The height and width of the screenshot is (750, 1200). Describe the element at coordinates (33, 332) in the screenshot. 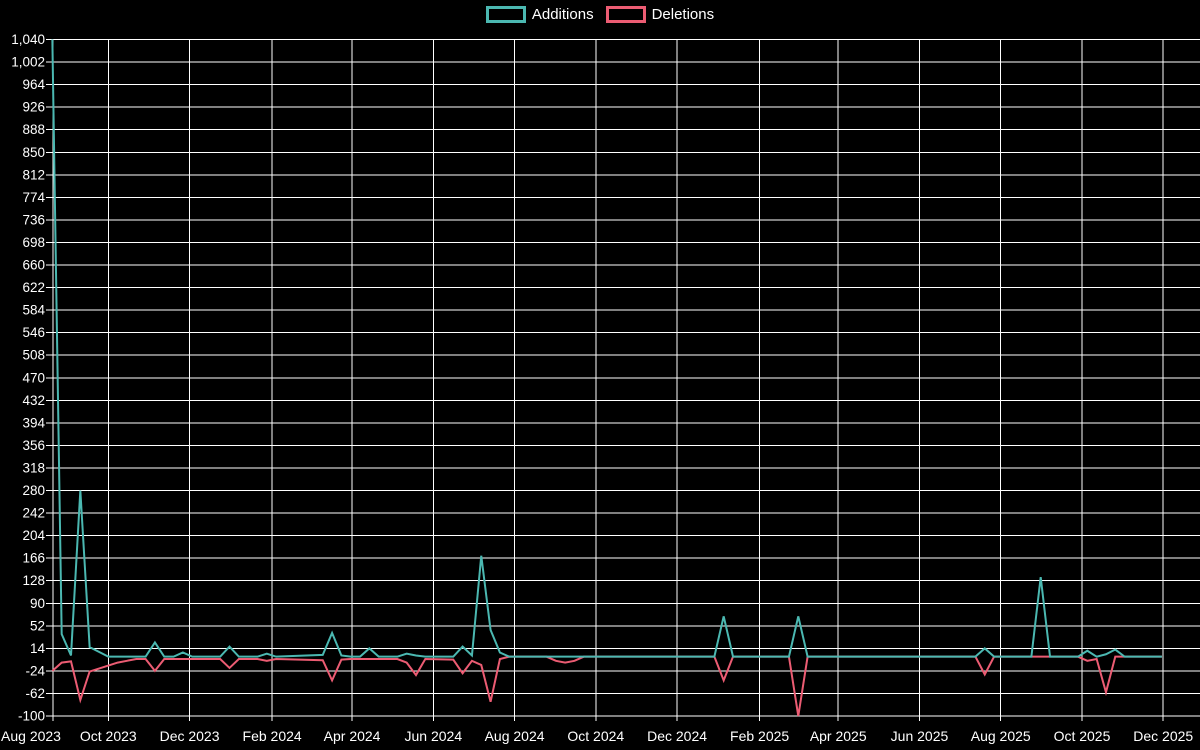

I see `y-tick-label: 546` at that location.